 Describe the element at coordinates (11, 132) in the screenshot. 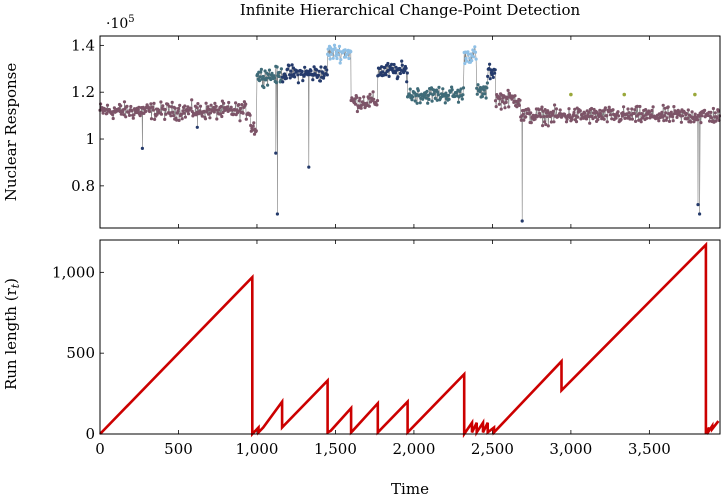

I see `top-y-axis-label: Nuclear Response` at that location.